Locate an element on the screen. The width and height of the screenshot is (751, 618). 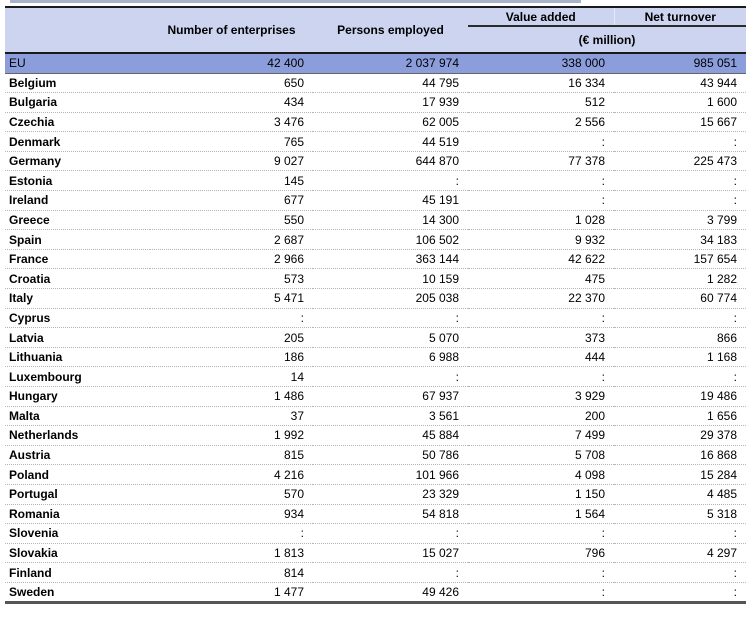
empty-corner-cell is located at coordinates (77, 30).